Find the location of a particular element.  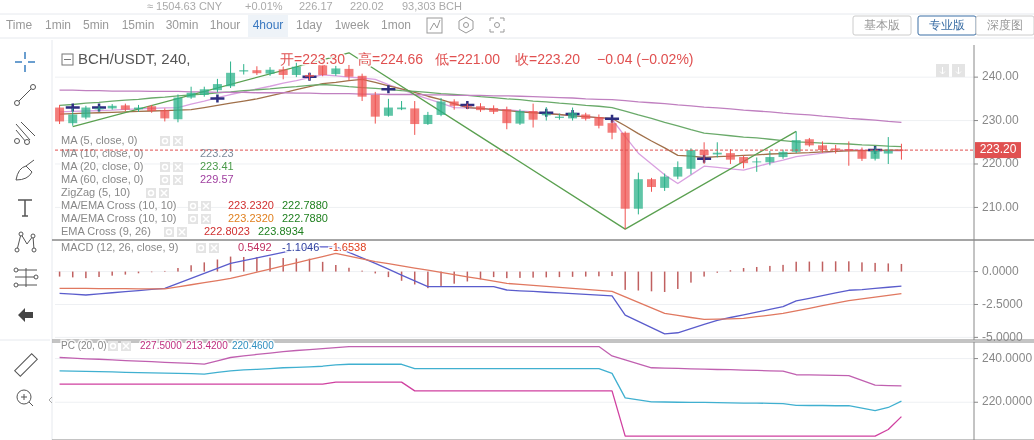

y-tick-label: 240.00 is located at coordinates (1001, 76).